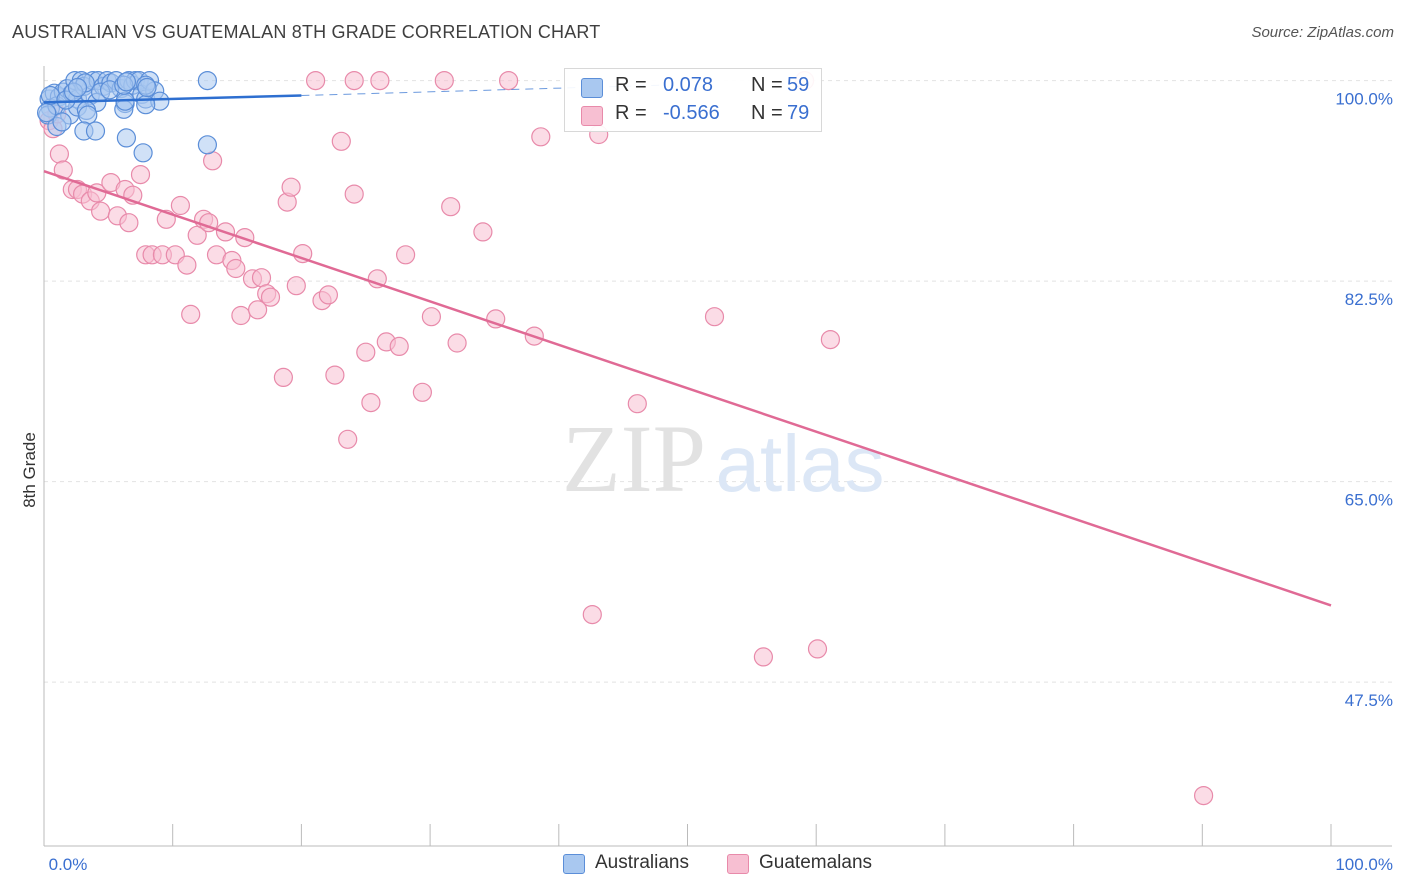 This screenshot has width=1406, height=892. What do you see at coordinates (693, 100) in the screenshot?
I see `correlation-legend: R = 0.078 N = 59 R = -0.566 N = 79` at bounding box center [693, 100].